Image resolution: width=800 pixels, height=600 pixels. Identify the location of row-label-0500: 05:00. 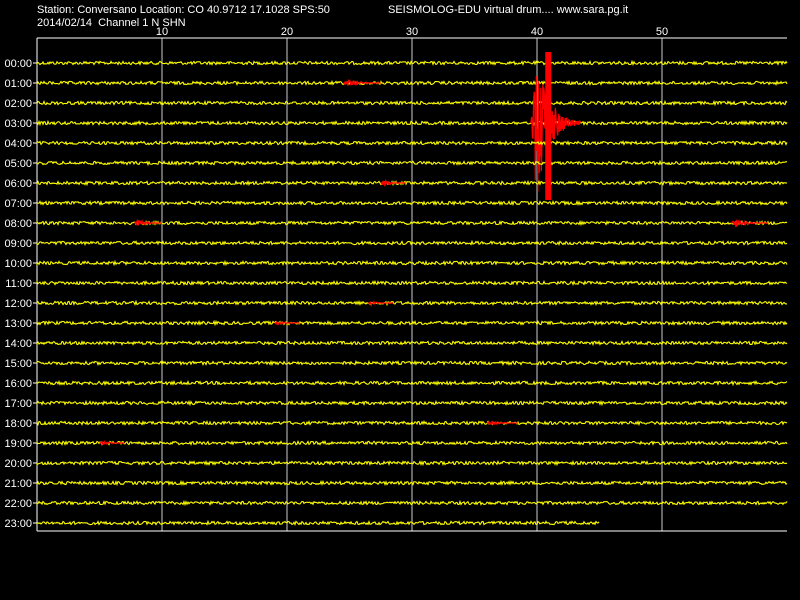
(18, 164).